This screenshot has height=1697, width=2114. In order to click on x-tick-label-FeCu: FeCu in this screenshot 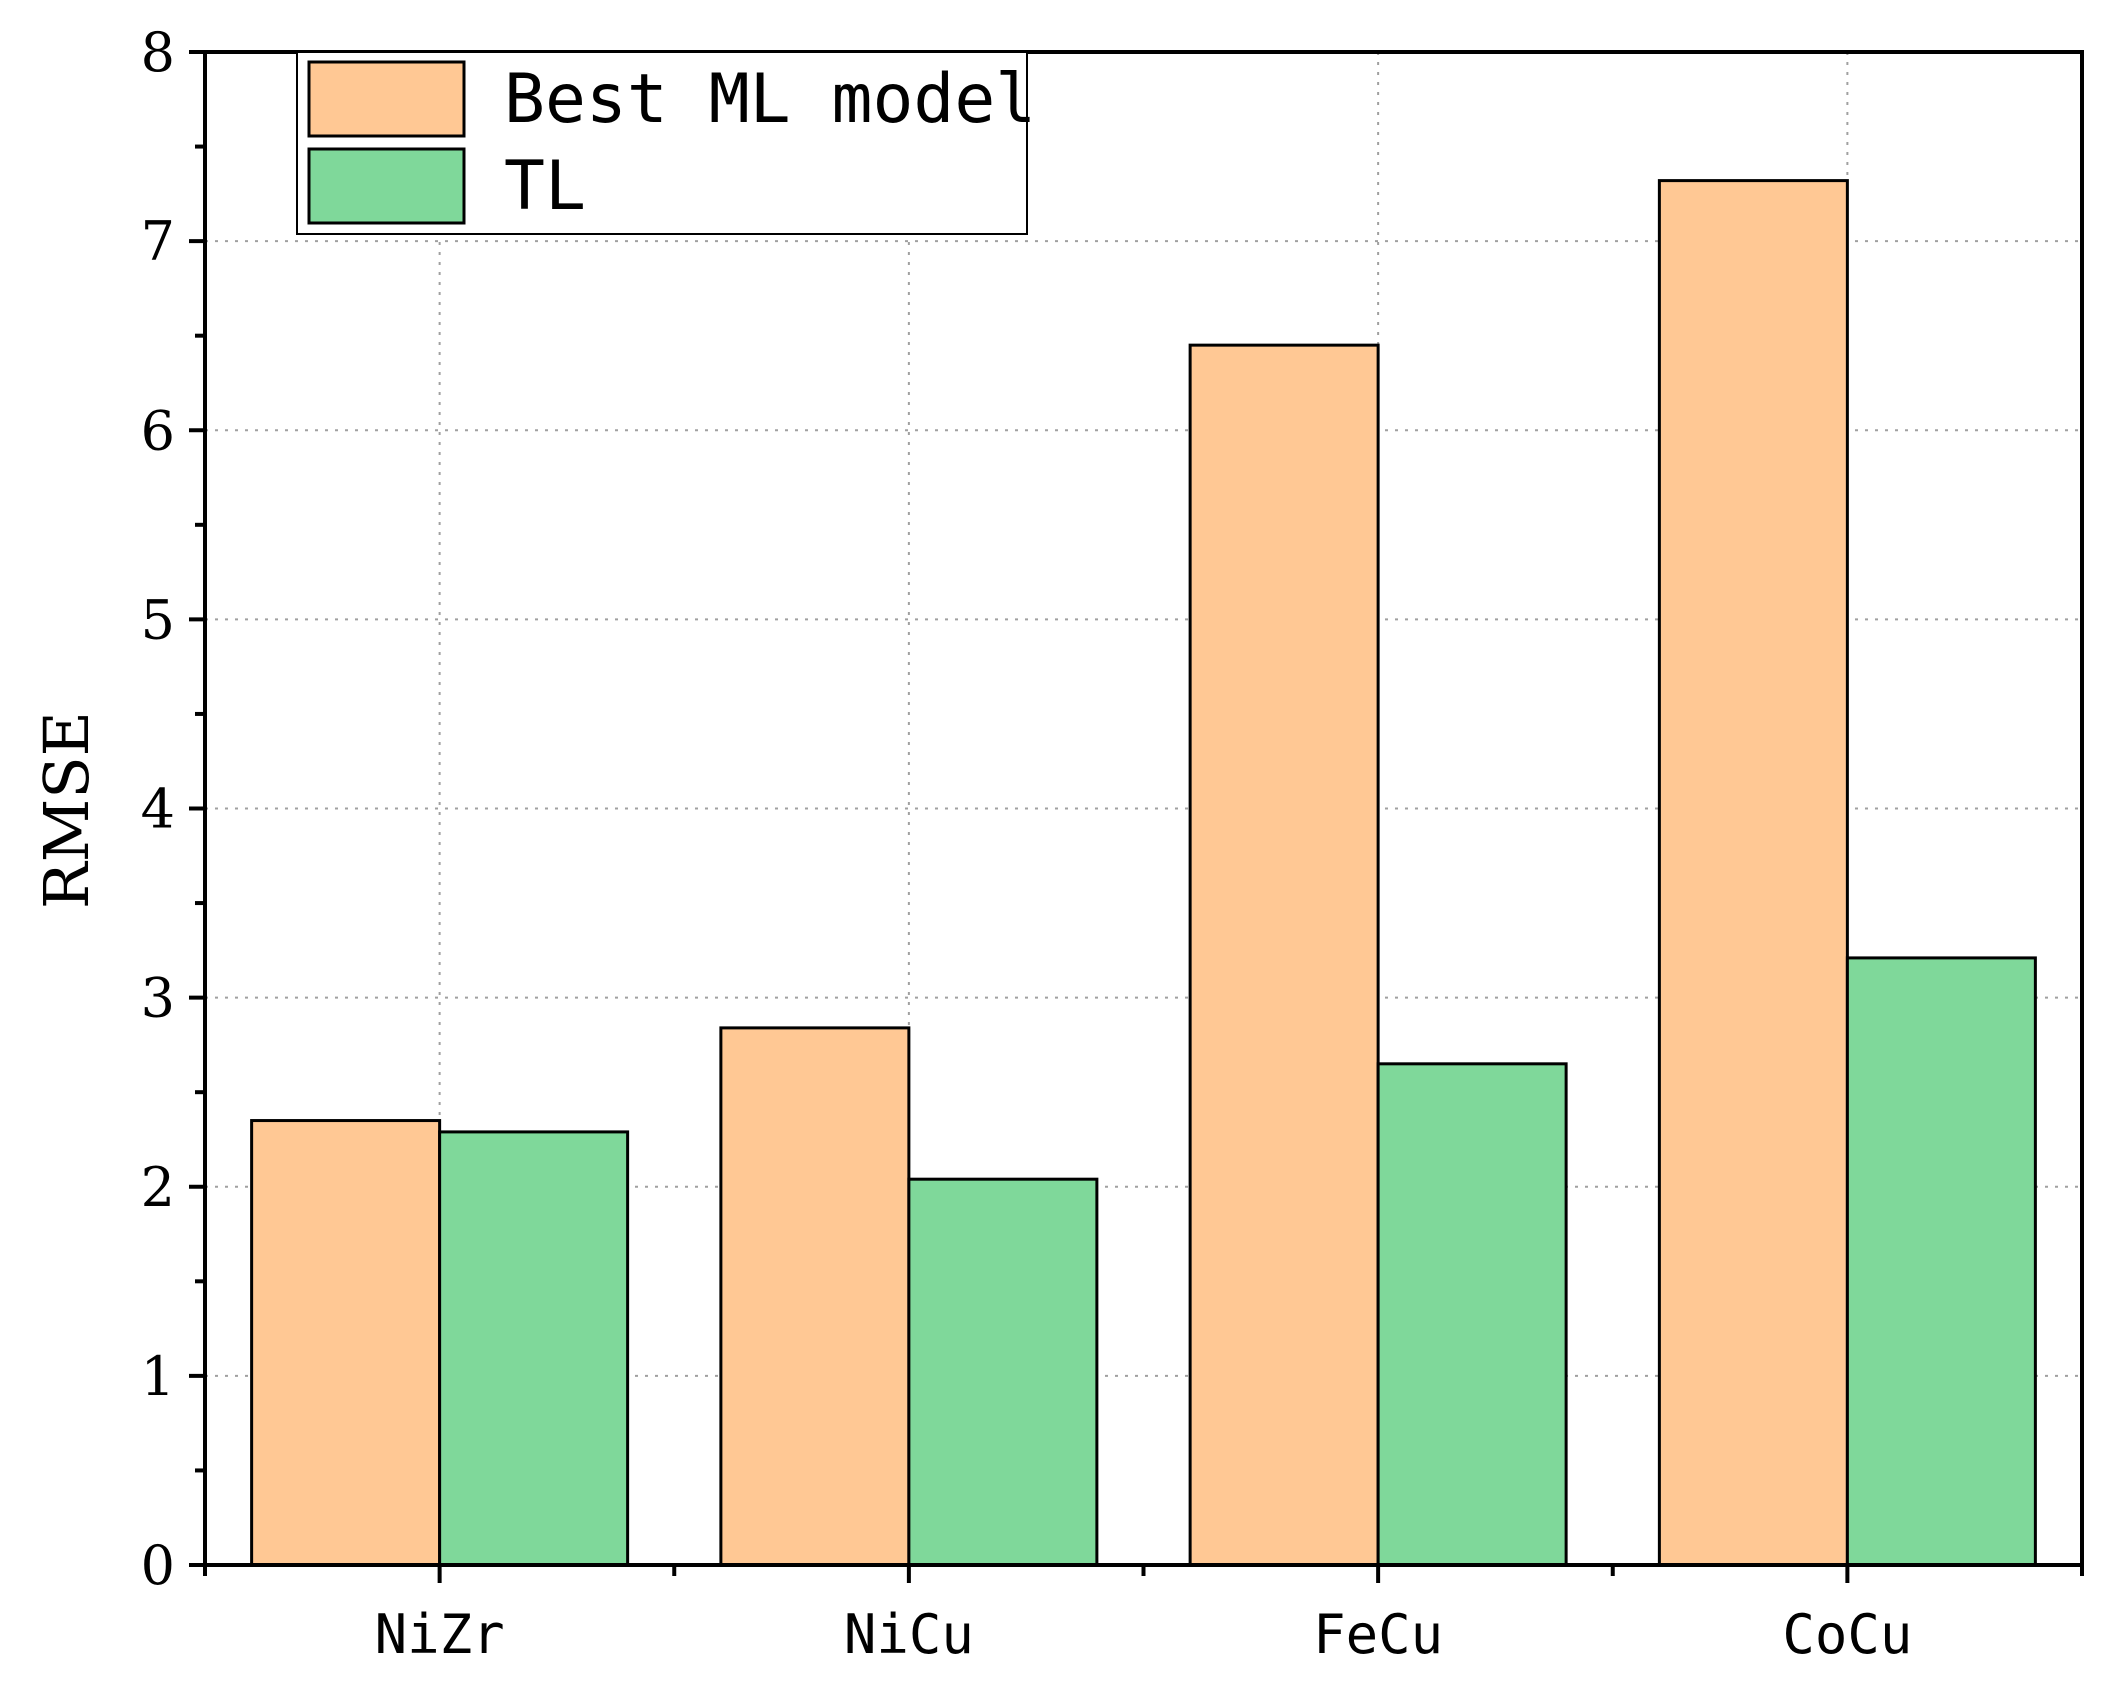, I will do `click(1378, 1634)`.